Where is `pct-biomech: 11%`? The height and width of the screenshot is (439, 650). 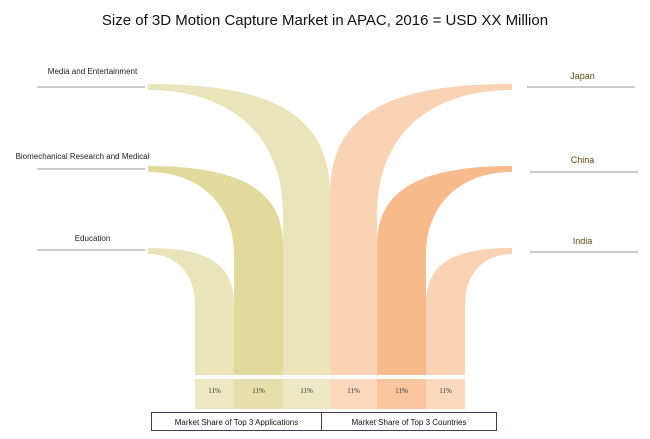 pct-biomech: 11% is located at coordinates (258, 391).